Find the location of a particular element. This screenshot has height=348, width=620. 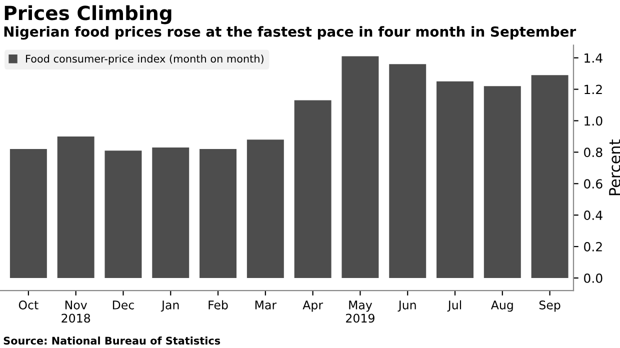

y-tick-label: 1.4 is located at coordinates (593, 58).